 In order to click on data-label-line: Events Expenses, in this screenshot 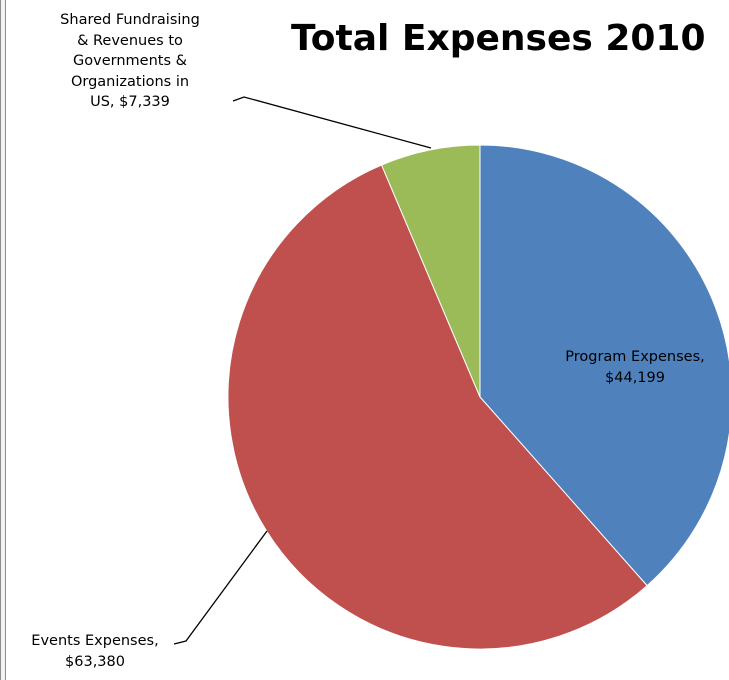, I will do `click(95, 641)`.